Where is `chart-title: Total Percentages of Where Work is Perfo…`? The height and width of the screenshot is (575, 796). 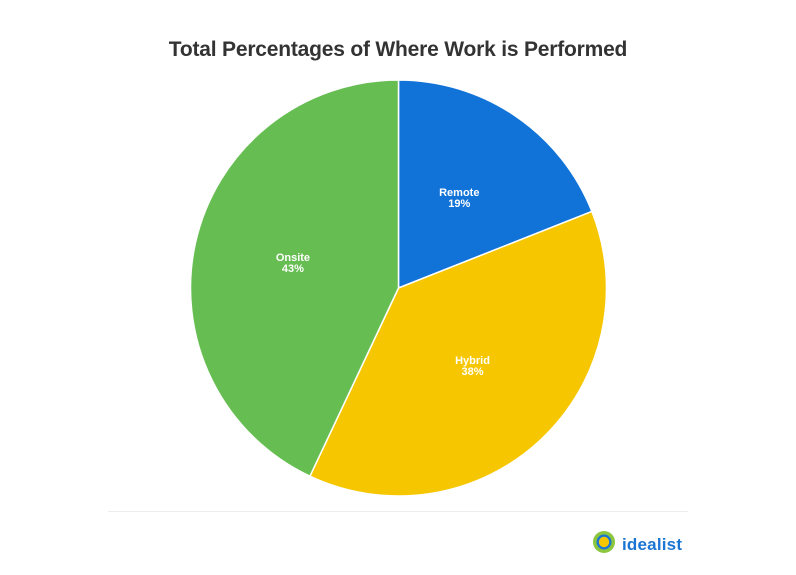
chart-title: Total Percentages of Where Work is Perfo… is located at coordinates (398, 49).